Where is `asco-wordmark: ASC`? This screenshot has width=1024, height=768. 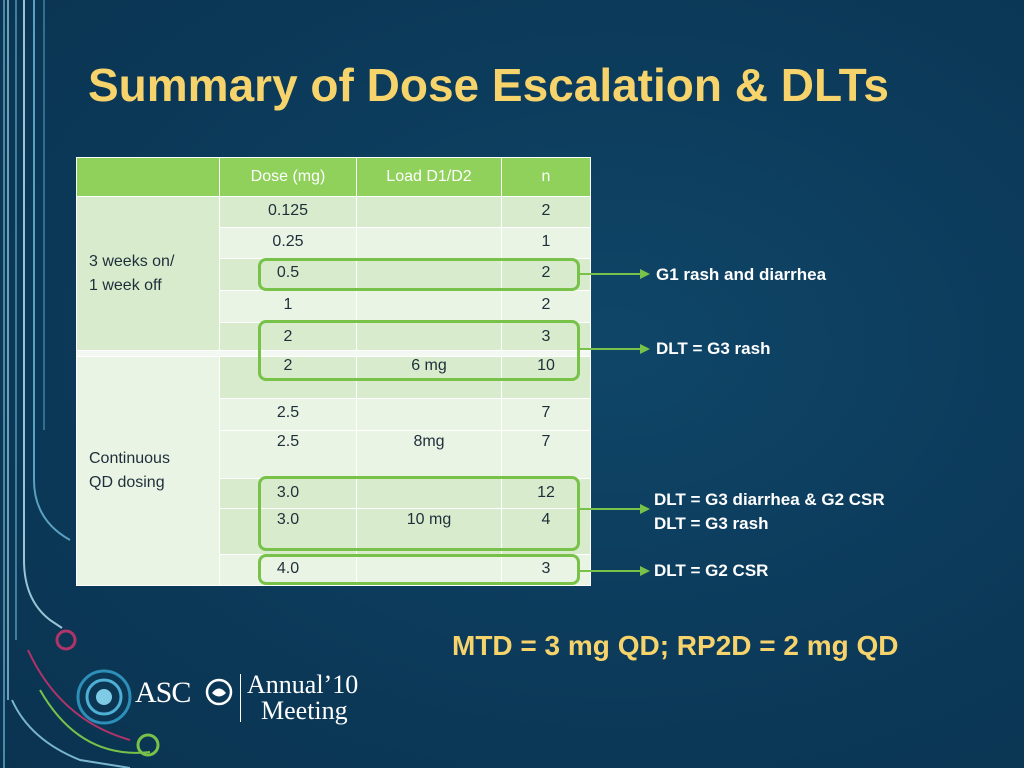
asco-wordmark: ASC is located at coordinates (163, 692).